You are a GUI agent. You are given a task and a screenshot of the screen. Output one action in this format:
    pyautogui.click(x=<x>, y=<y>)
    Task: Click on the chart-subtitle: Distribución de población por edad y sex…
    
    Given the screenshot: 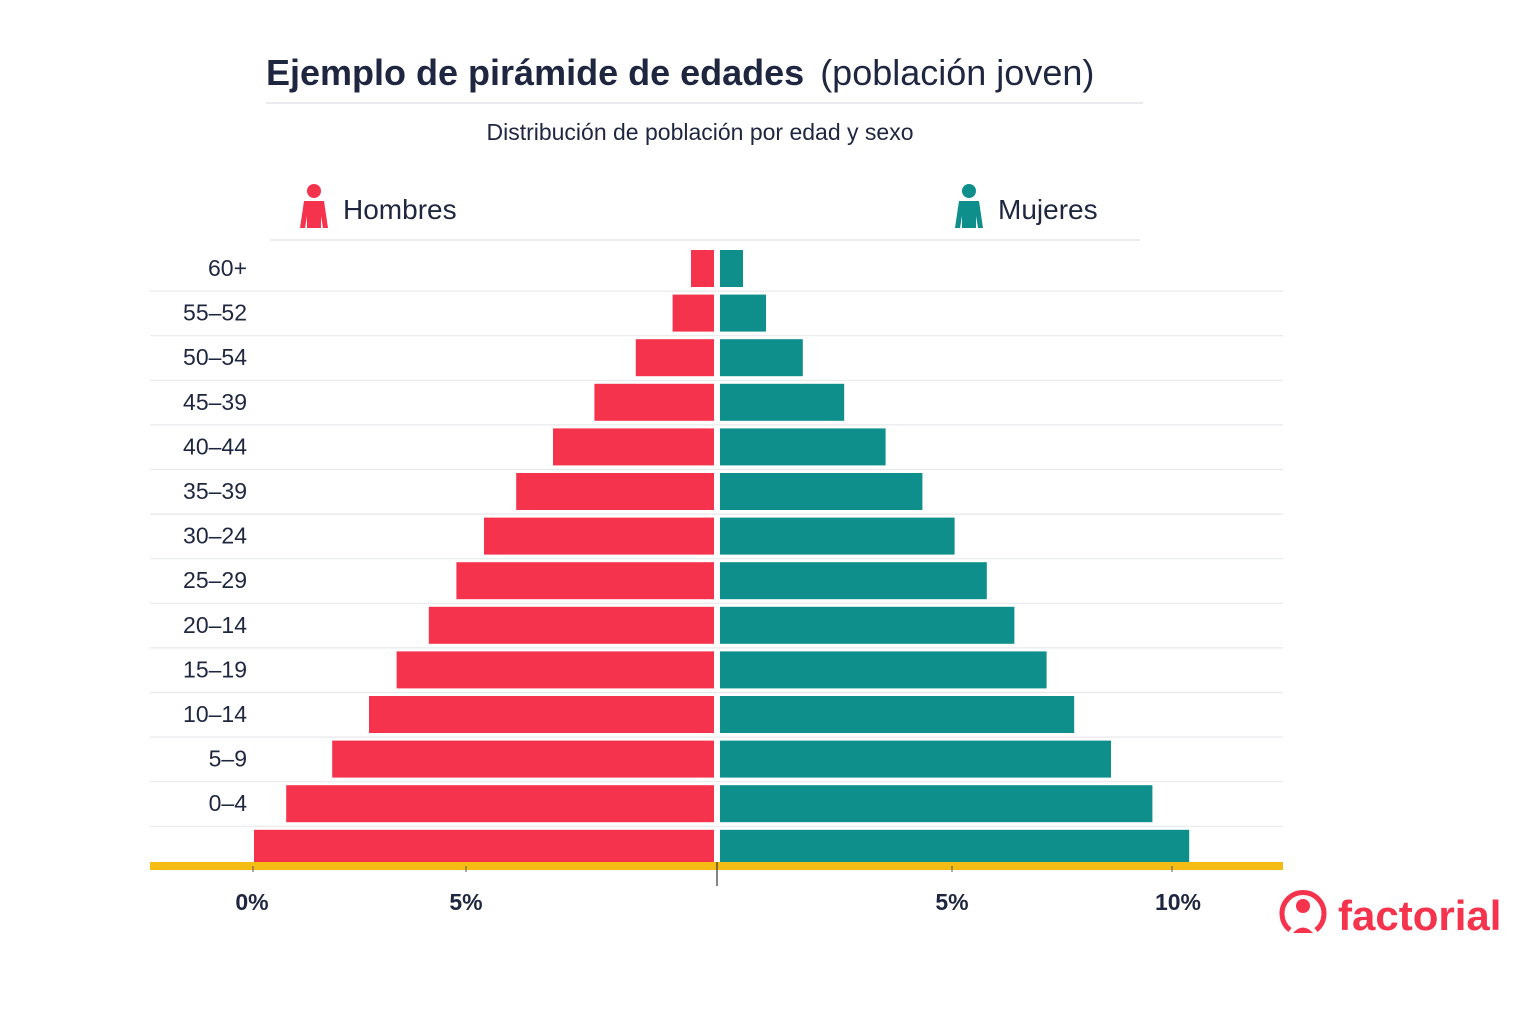 What is the action you would take?
    pyautogui.click(x=699, y=132)
    